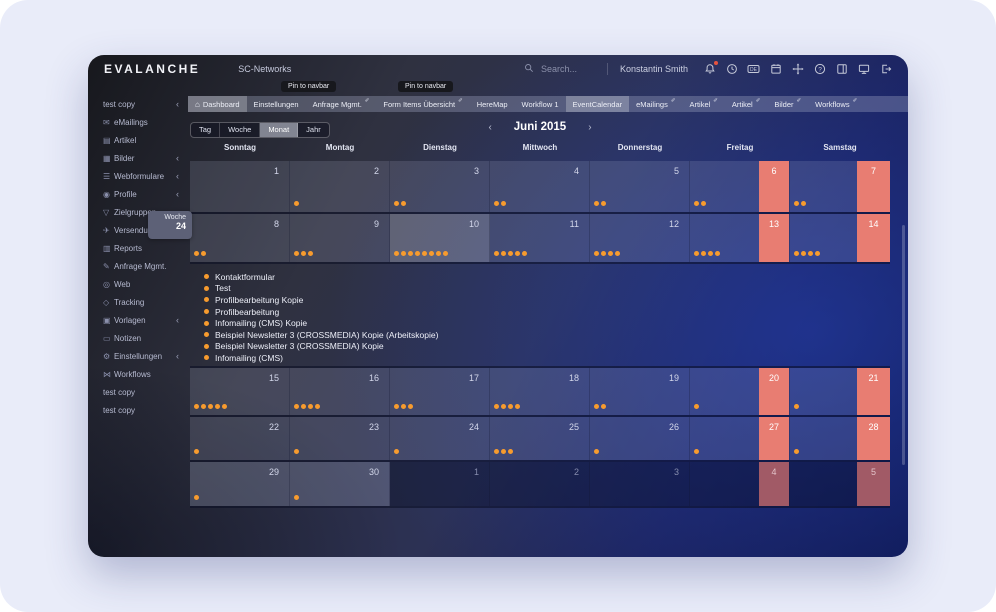 This screenshot has height=612, width=996. I want to click on move-icon, so click(797, 69).